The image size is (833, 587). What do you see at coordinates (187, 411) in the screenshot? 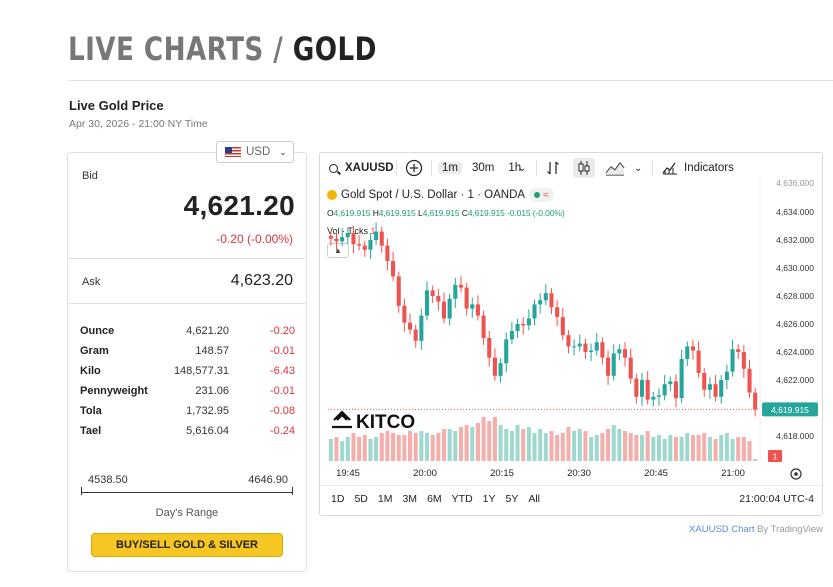
I see `unit-row-tola: Tola 1,732.95 -0.08` at bounding box center [187, 411].